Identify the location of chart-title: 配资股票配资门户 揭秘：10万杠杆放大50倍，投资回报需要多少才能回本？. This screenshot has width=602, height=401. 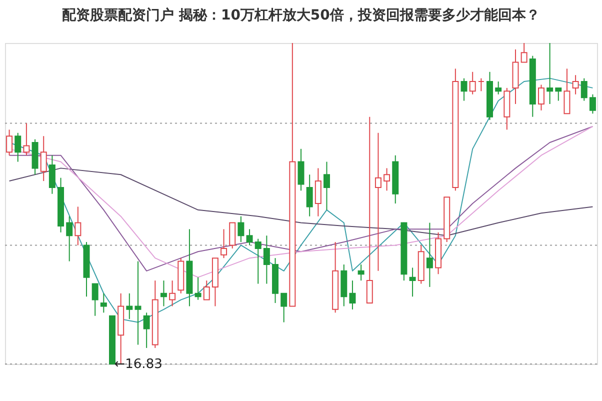
(301, 15).